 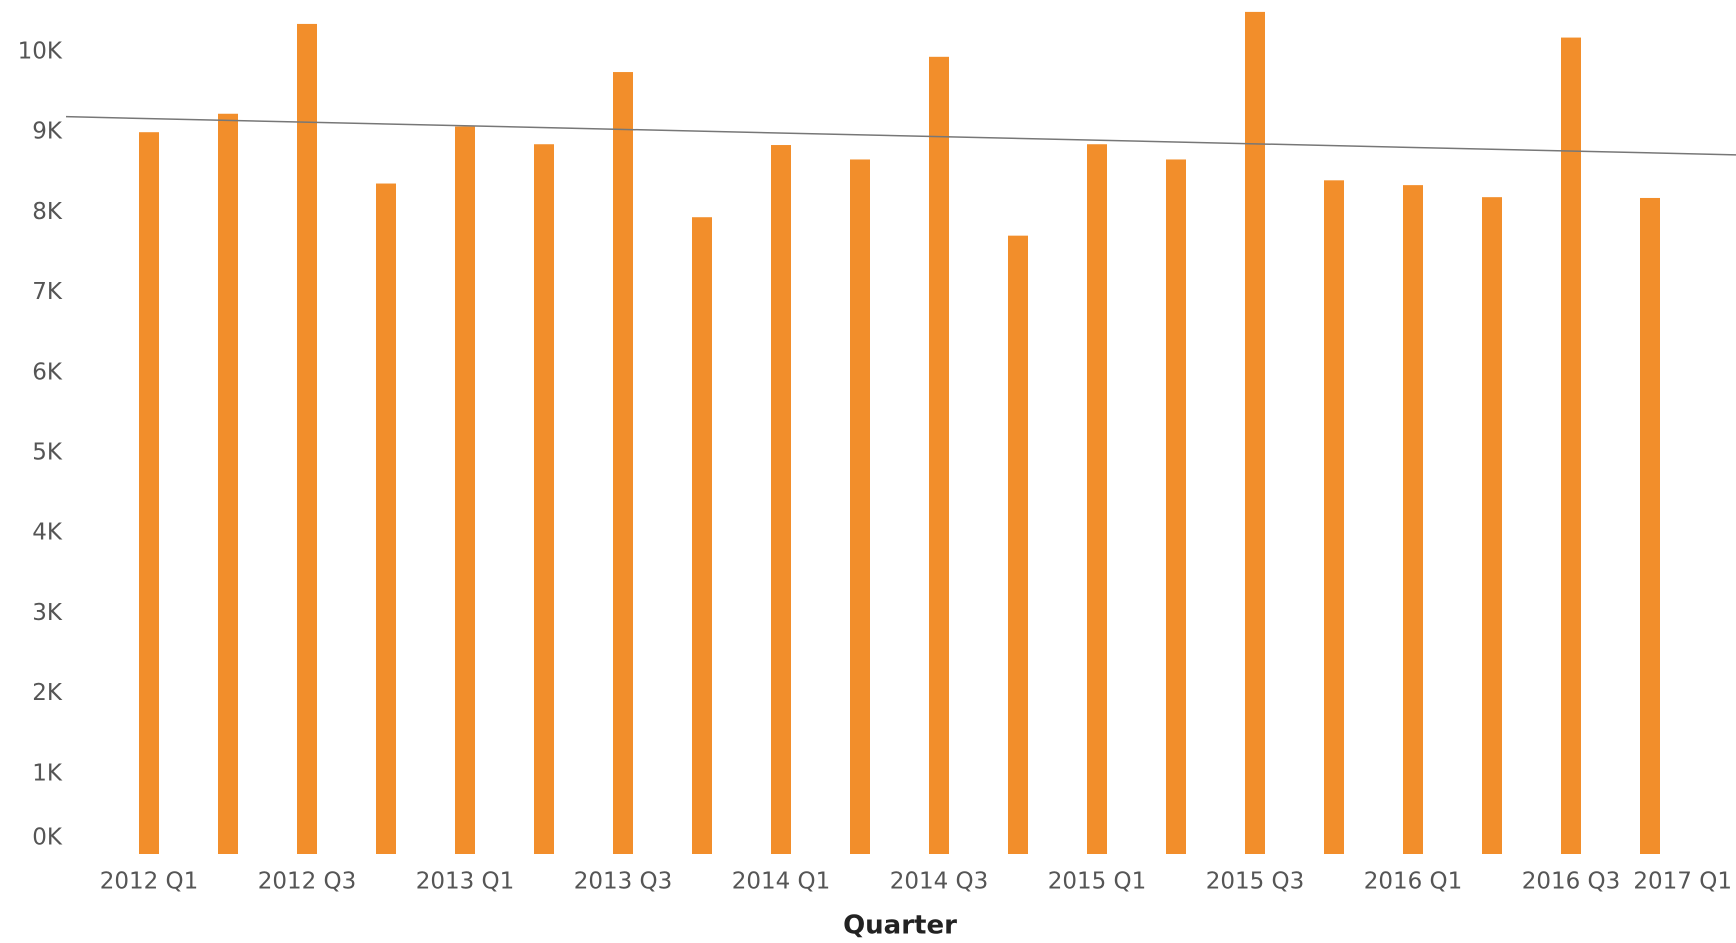 What do you see at coordinates (900, 926) in the screenshot?
I see `x-axis-title: Quarter` at bounding box center [900, 926].